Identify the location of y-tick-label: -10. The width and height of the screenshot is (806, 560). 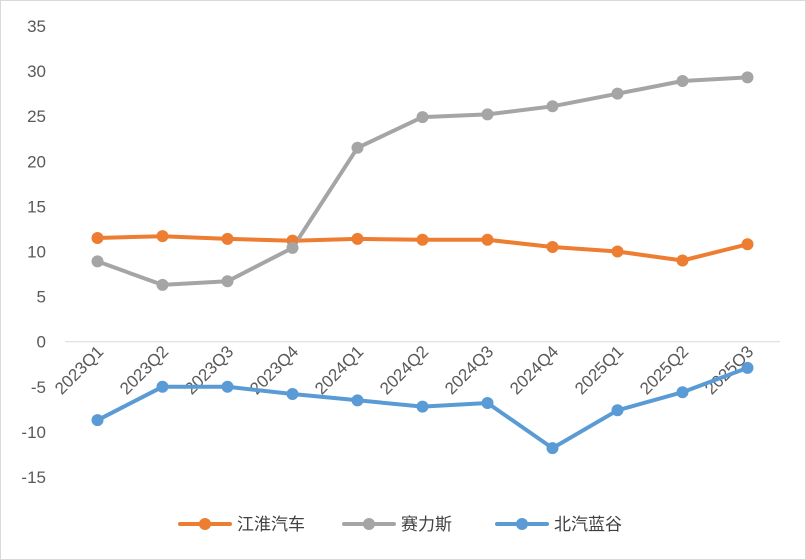
(33, 432).